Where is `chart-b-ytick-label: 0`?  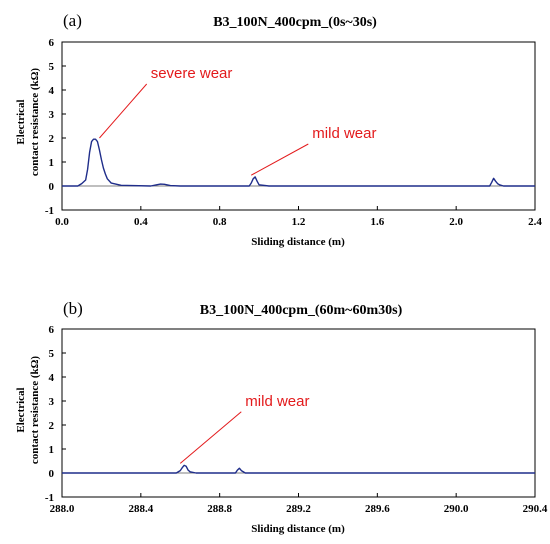
chart-b-ytick-label: 0 is located at coordinates (52, 474).